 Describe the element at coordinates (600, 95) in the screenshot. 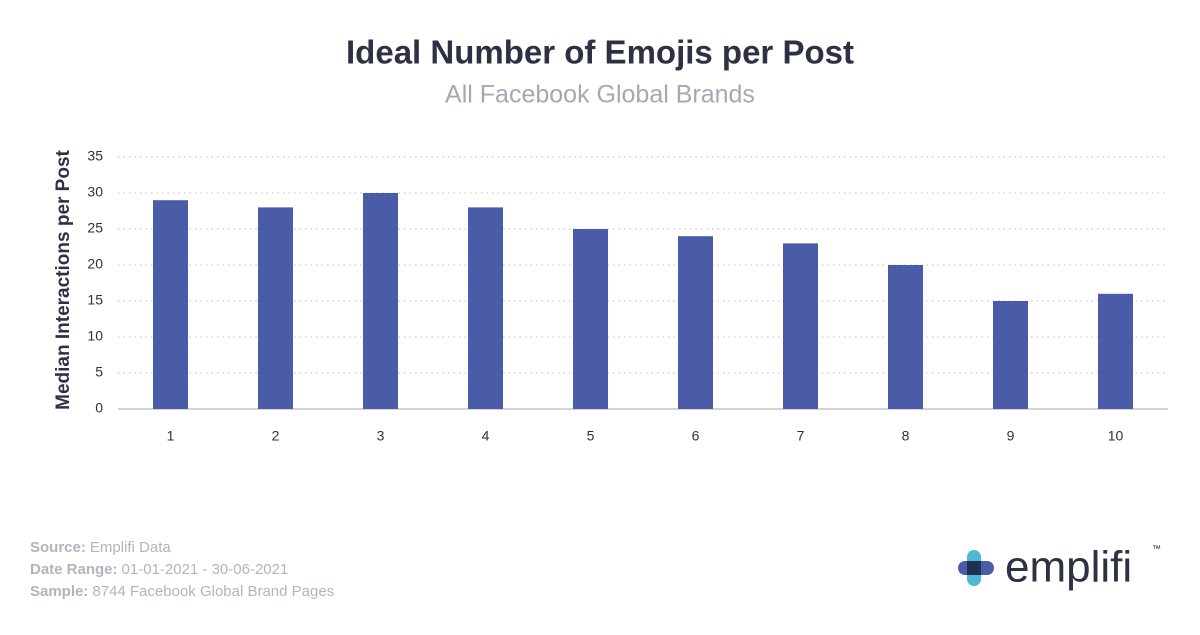

I see `chart-subtitle: All Facebook Global Brands` at that location.